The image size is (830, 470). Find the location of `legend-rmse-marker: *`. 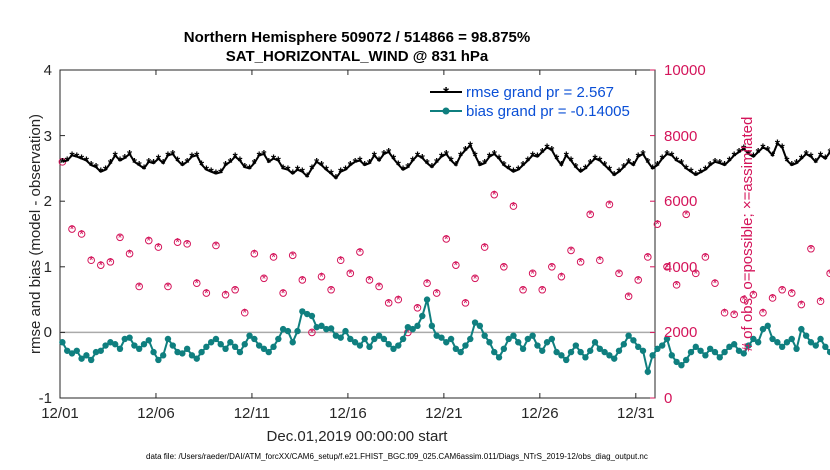

legend-rmse-marker: * is located at coordinates (446, 92).